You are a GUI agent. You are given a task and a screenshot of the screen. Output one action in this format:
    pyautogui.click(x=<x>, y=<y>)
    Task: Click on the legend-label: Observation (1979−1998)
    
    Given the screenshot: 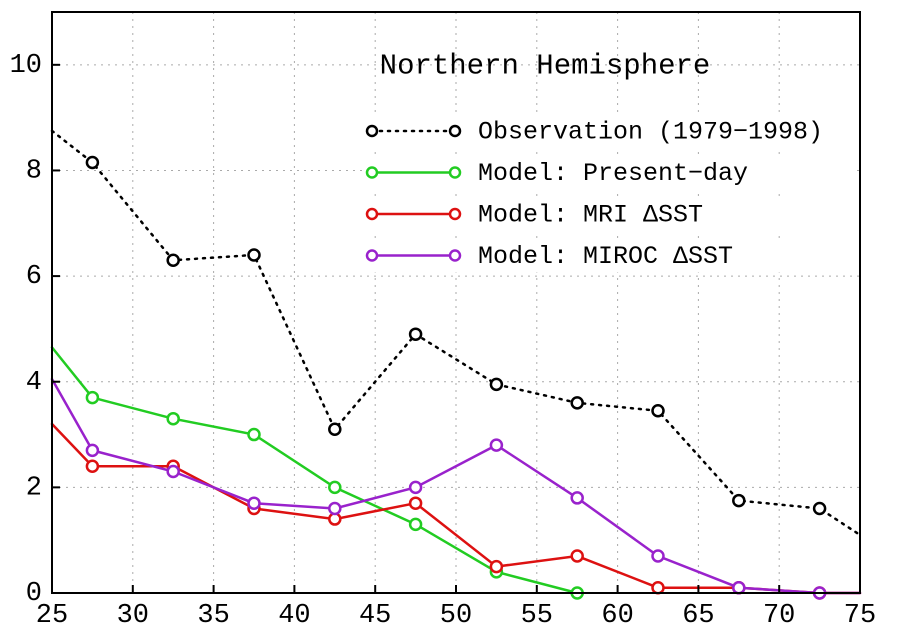 What is the action you would take?
    pyautogui.click(x=650, y=132)
    